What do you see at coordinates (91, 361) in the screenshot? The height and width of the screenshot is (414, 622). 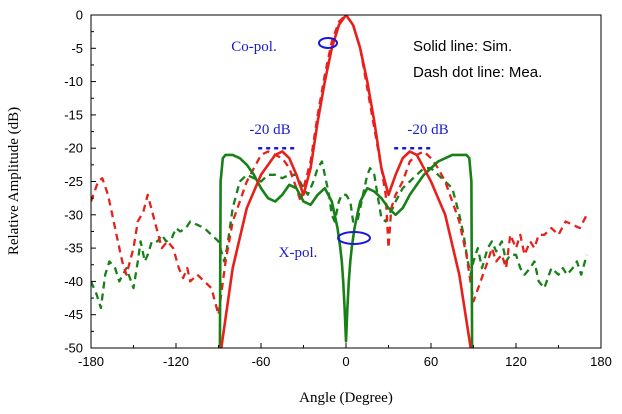 I see `x-tick-label: -180` at bounding box center [91, 361].